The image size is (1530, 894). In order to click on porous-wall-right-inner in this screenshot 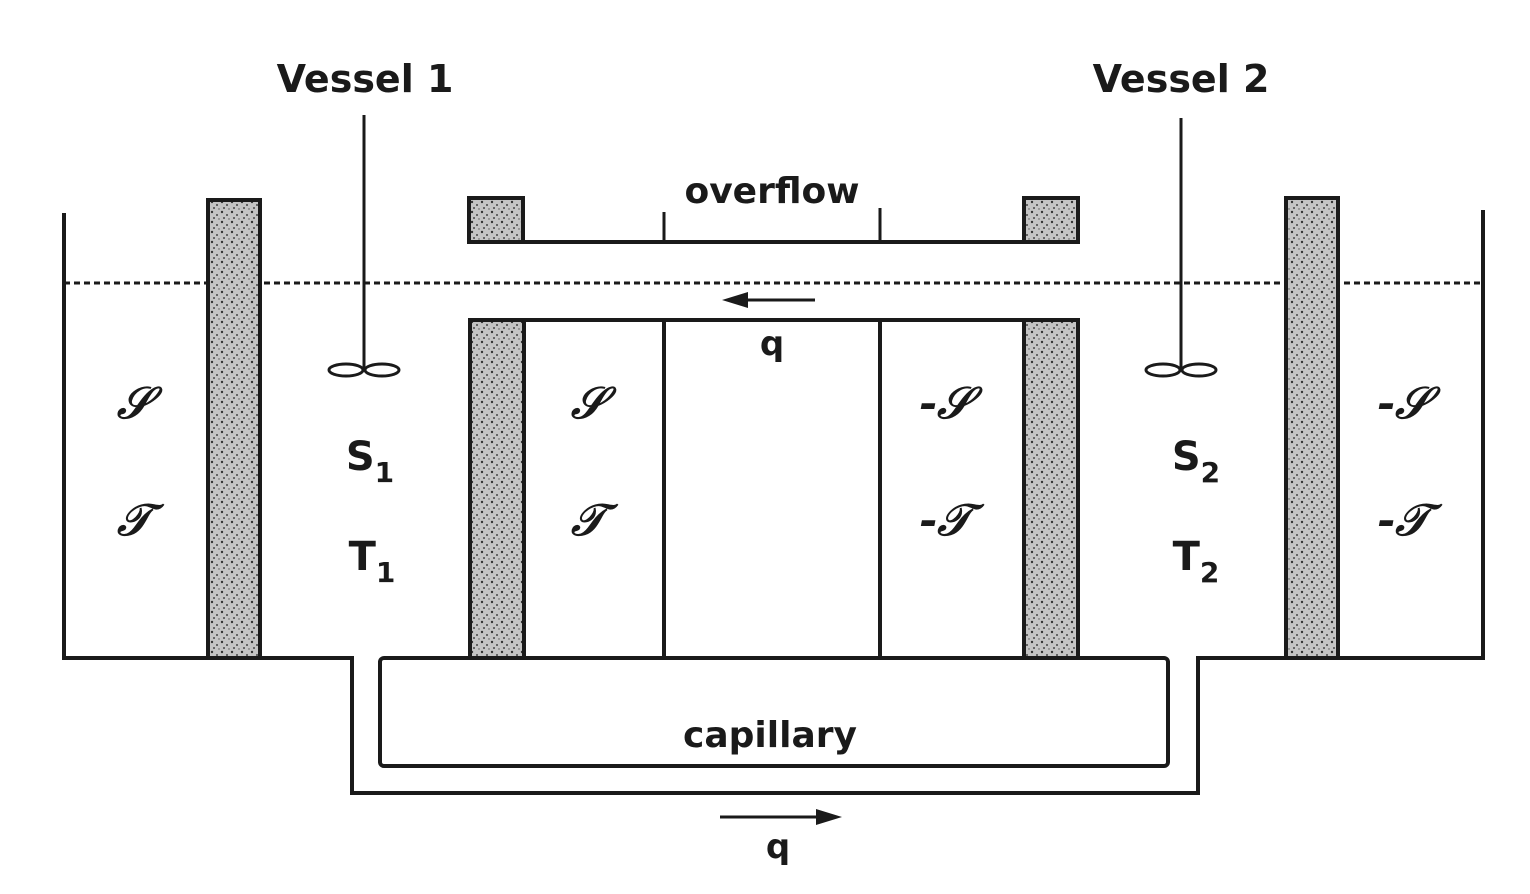, I will do `click(1051, 489)`.